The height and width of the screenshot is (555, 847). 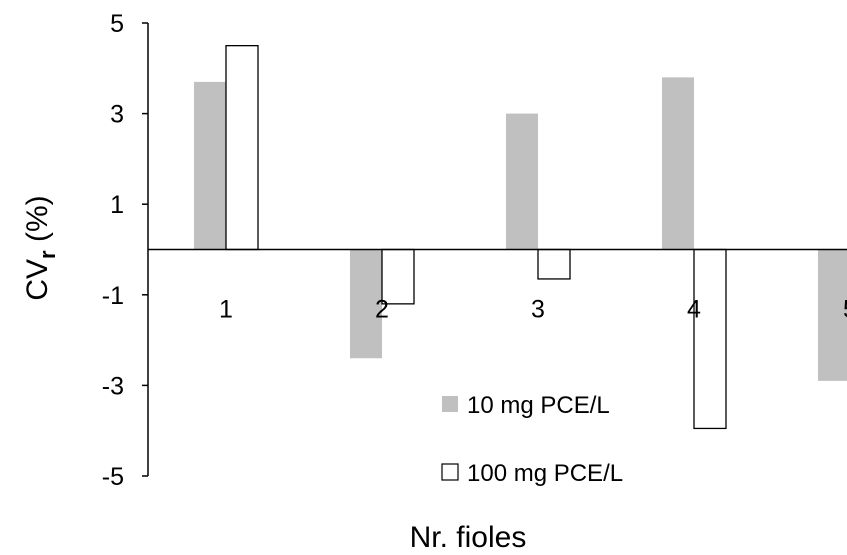 What do you see at coordinates (694, 310) in the screenshot?
I see `category-label-4: 4` at bounding box center [694, 310].